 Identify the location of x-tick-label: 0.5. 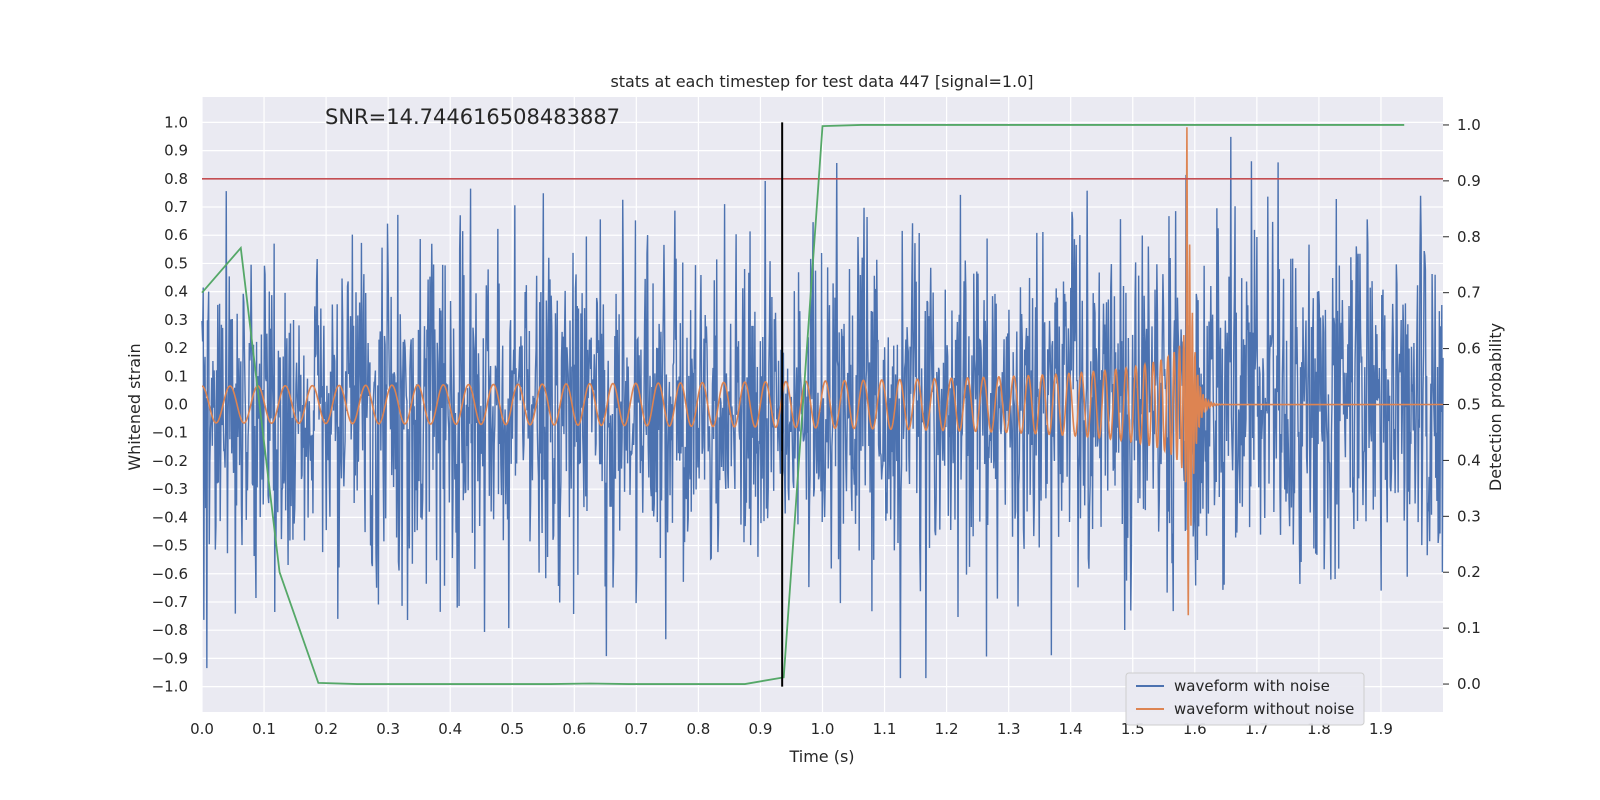
(512, 729).